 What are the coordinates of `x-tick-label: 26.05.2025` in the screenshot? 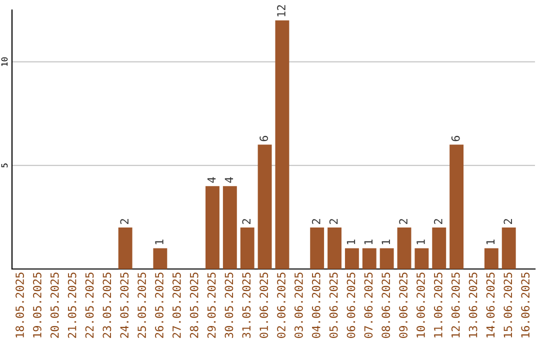 It's located at (159, 305).